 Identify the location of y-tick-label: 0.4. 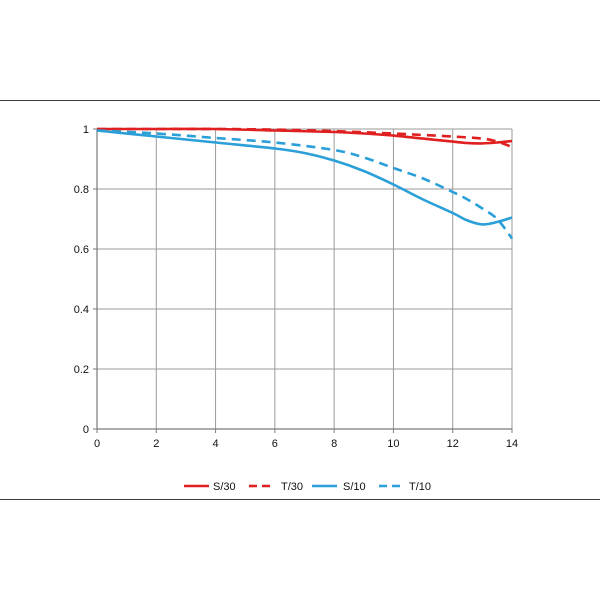
(81, 310).